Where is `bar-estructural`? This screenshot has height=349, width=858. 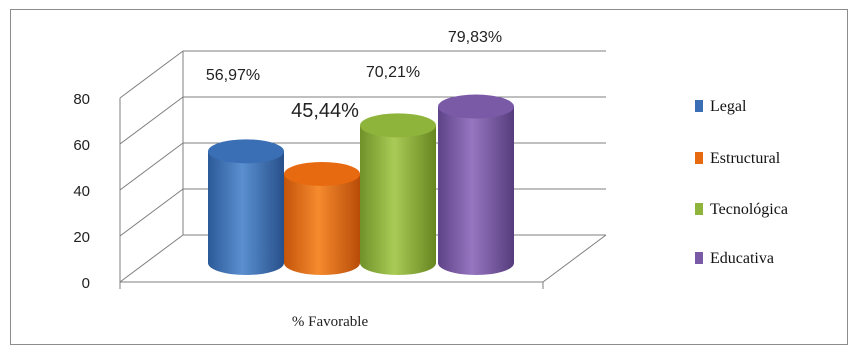 bar-estructural is located at coordinates (322, 218).